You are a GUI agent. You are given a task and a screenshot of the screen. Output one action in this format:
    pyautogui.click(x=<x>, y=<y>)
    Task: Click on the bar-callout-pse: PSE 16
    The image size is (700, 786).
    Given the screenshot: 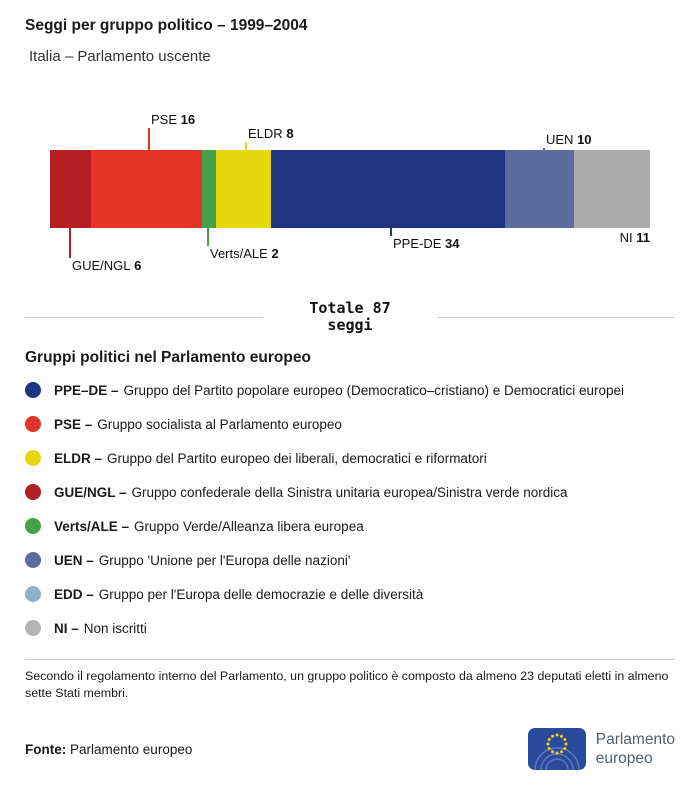 What is the action you would take?
    pyautogui.click(x=171, y=131)
    